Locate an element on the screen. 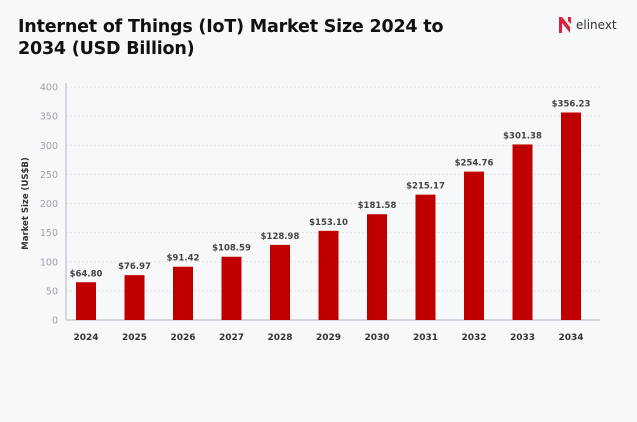 This screenshot has height=422, width=637. bar-2026 is located at coordinates (183, 293).